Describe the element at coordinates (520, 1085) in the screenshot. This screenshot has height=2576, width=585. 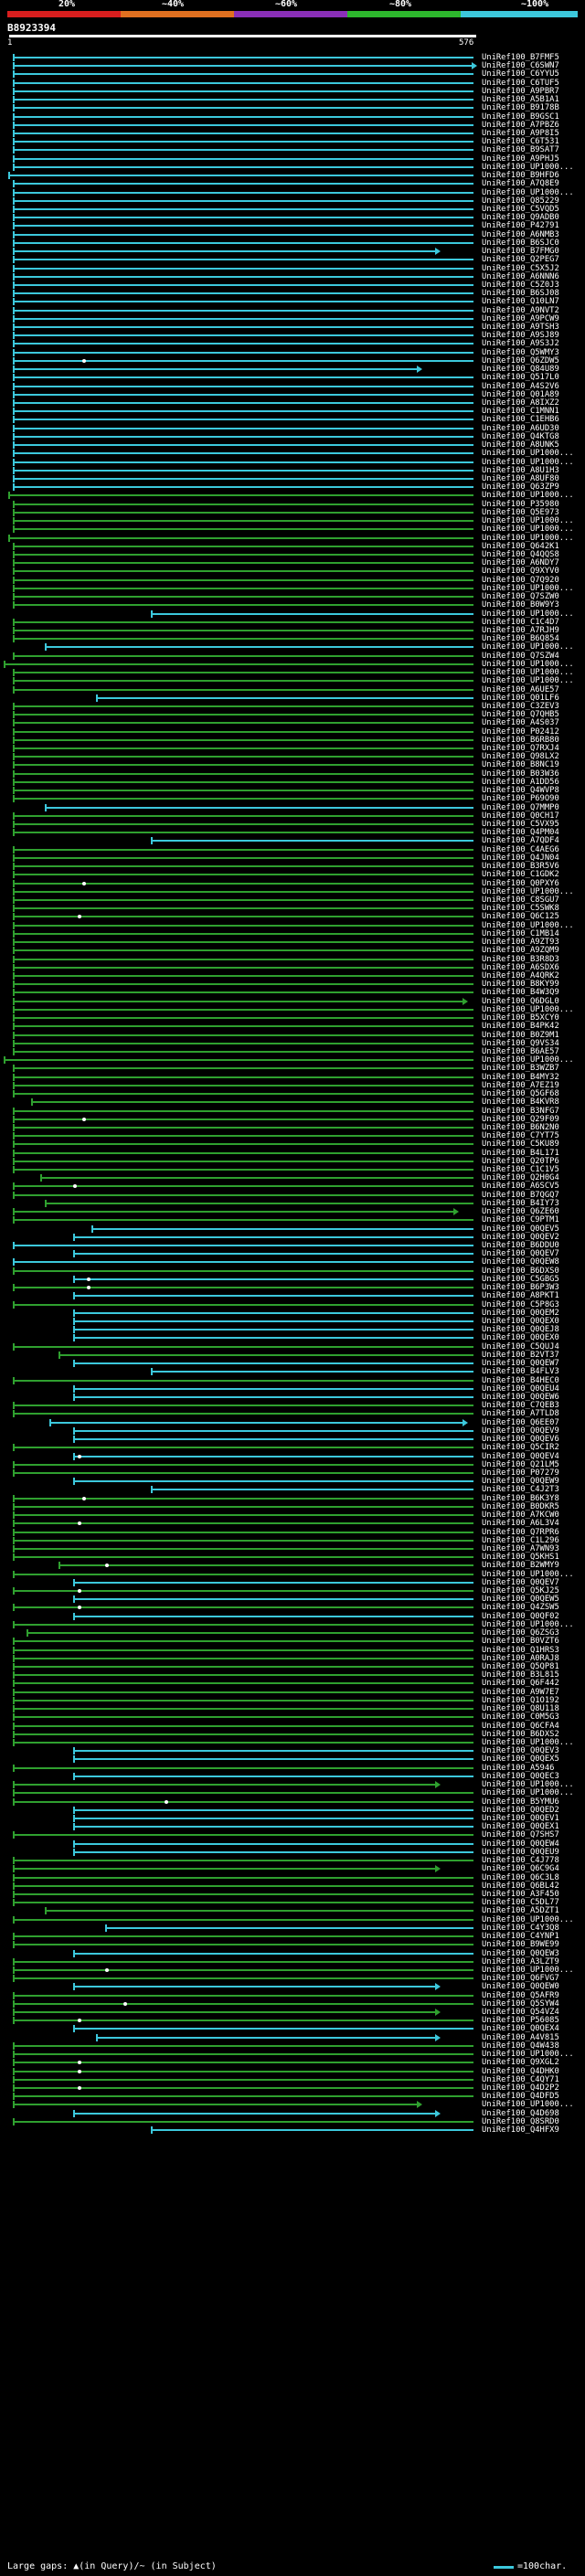
I see `hit-label-link: UniRef100_A7EZ19` at that location.